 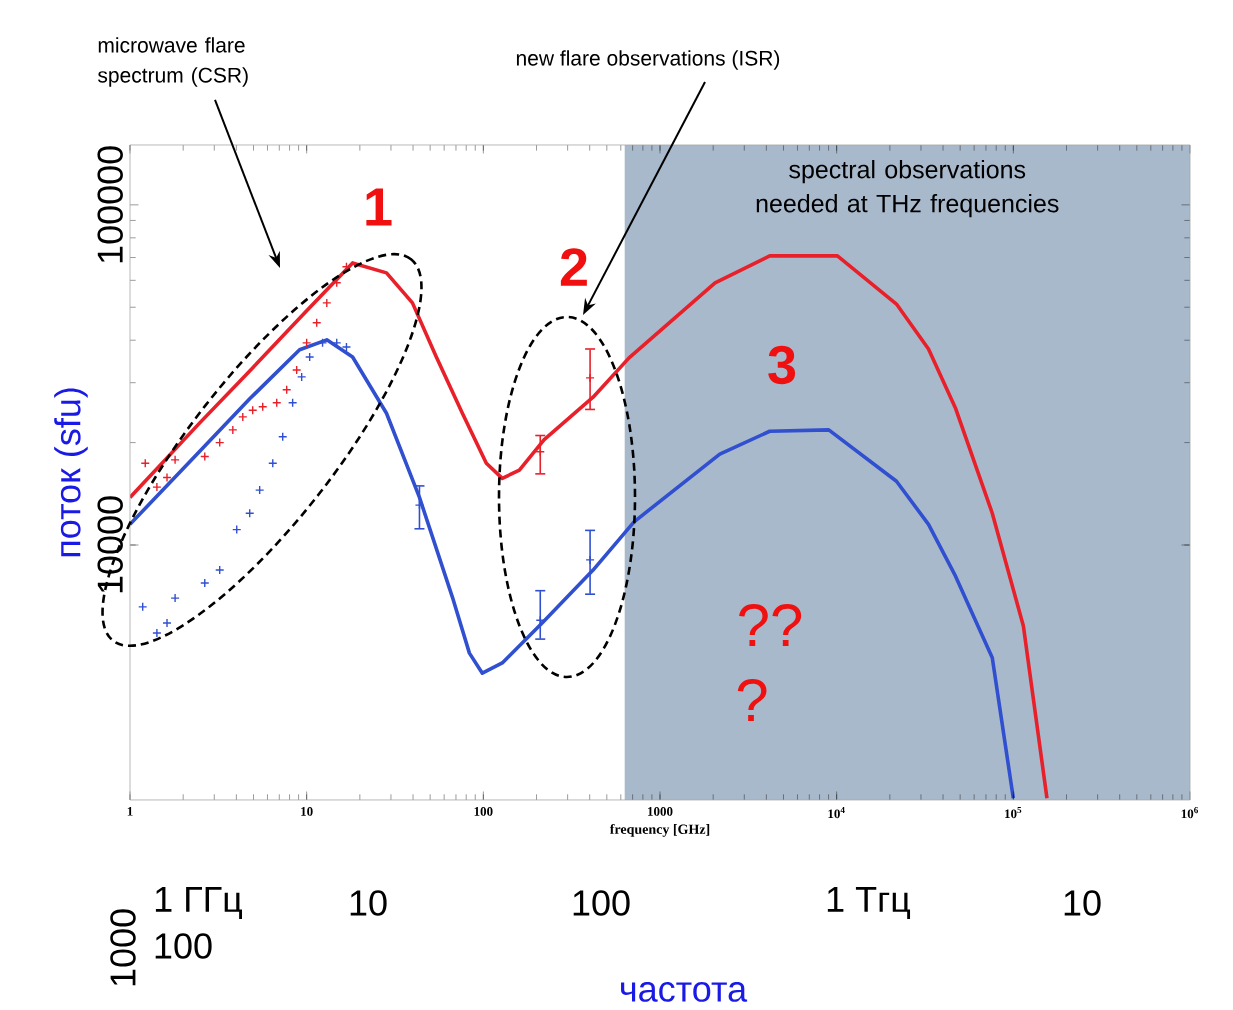 What do you see at coordinates (660, 811) in the screenshot?
I see `x-tick-label: 1000` at bounding box center [660, 811].